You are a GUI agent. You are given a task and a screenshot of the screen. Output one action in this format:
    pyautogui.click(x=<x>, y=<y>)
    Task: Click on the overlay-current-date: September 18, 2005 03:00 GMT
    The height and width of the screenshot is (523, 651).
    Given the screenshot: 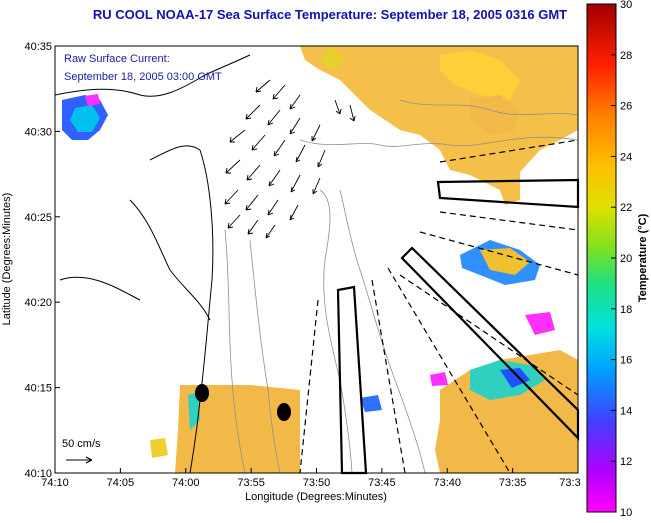 What is the action you would take?
    pyautogui.click(x=143, y=77)
    